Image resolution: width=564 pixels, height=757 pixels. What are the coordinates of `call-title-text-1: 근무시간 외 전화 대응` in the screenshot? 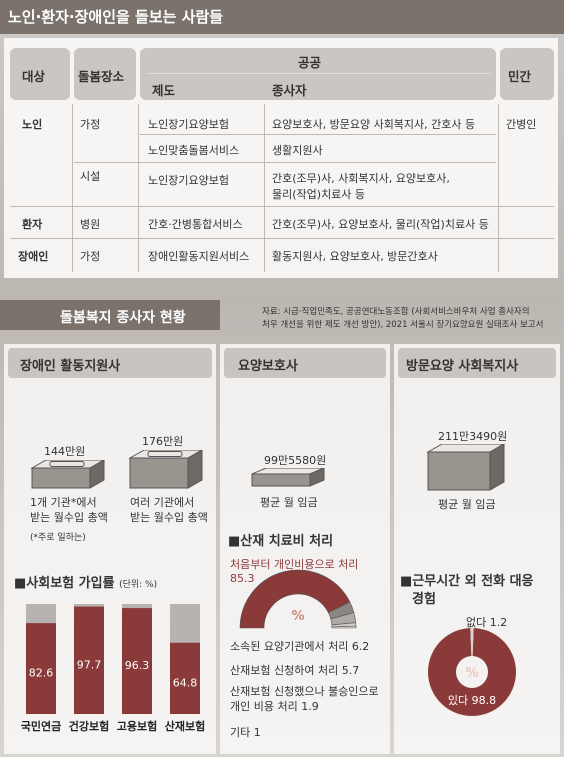 It's located at (473, 581).